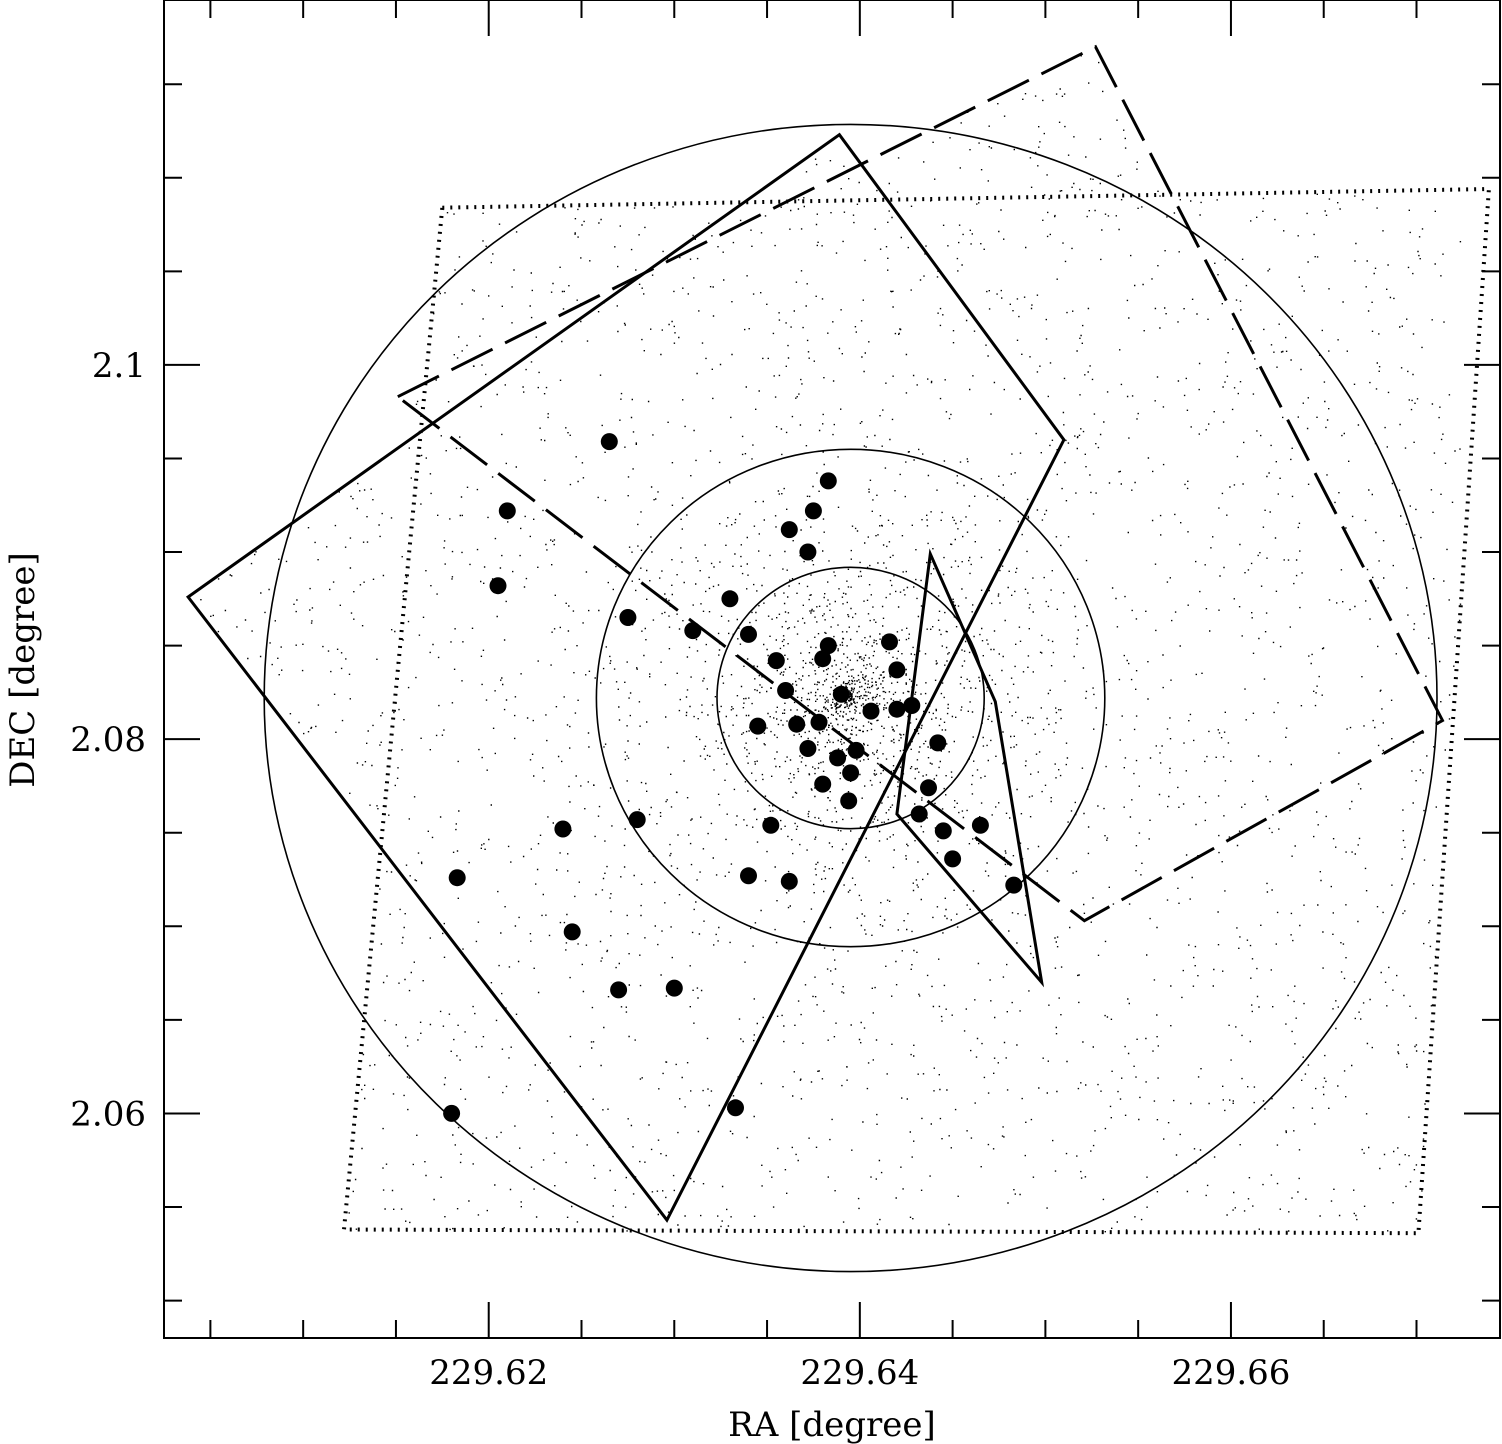 The image size is (1502, 1444). I want to click on y-tick-label: 2.06, so click(108, 1114).